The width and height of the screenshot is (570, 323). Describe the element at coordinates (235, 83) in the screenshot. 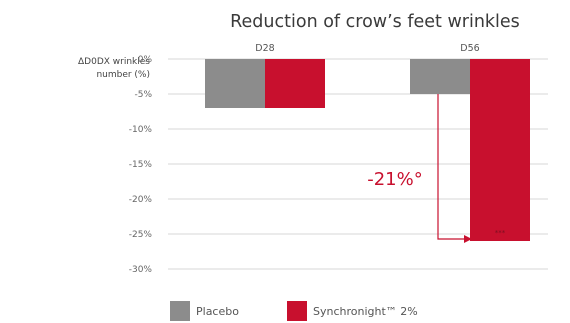

I see `bar-placebo-d28` at that location.